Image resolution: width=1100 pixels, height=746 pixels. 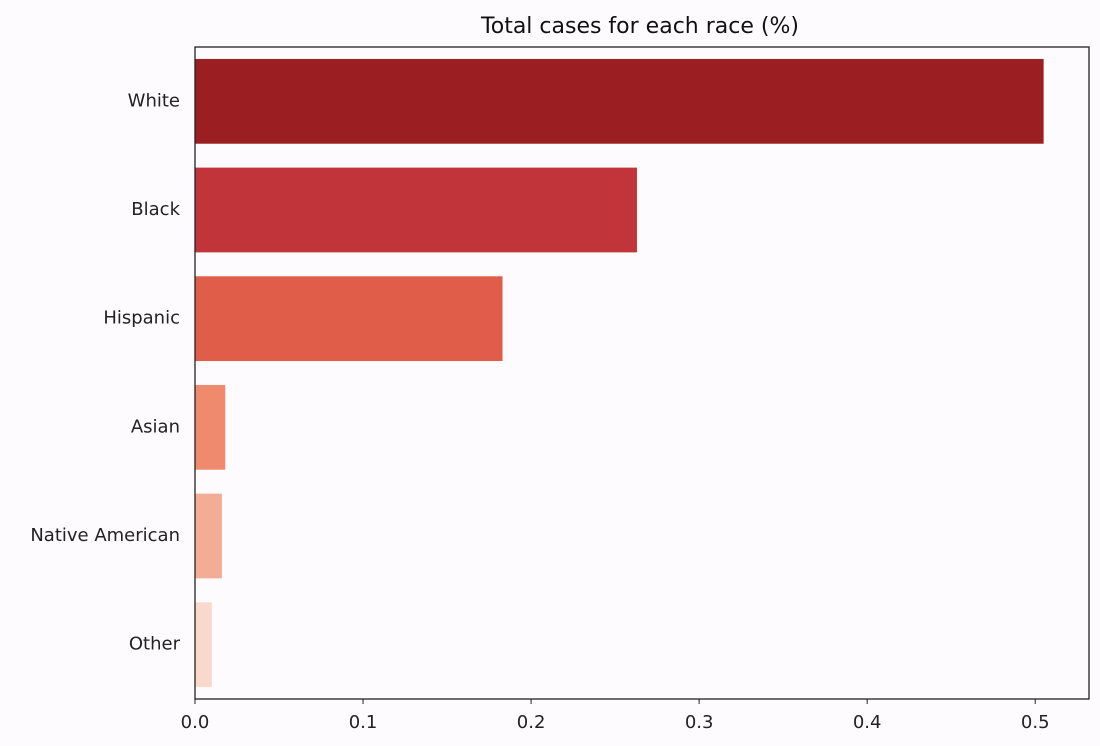 What do you see at coordinates (141, 318) in the screenshot?
I see `y-tick-label: Hispanic` at bounding box center [141, 318].